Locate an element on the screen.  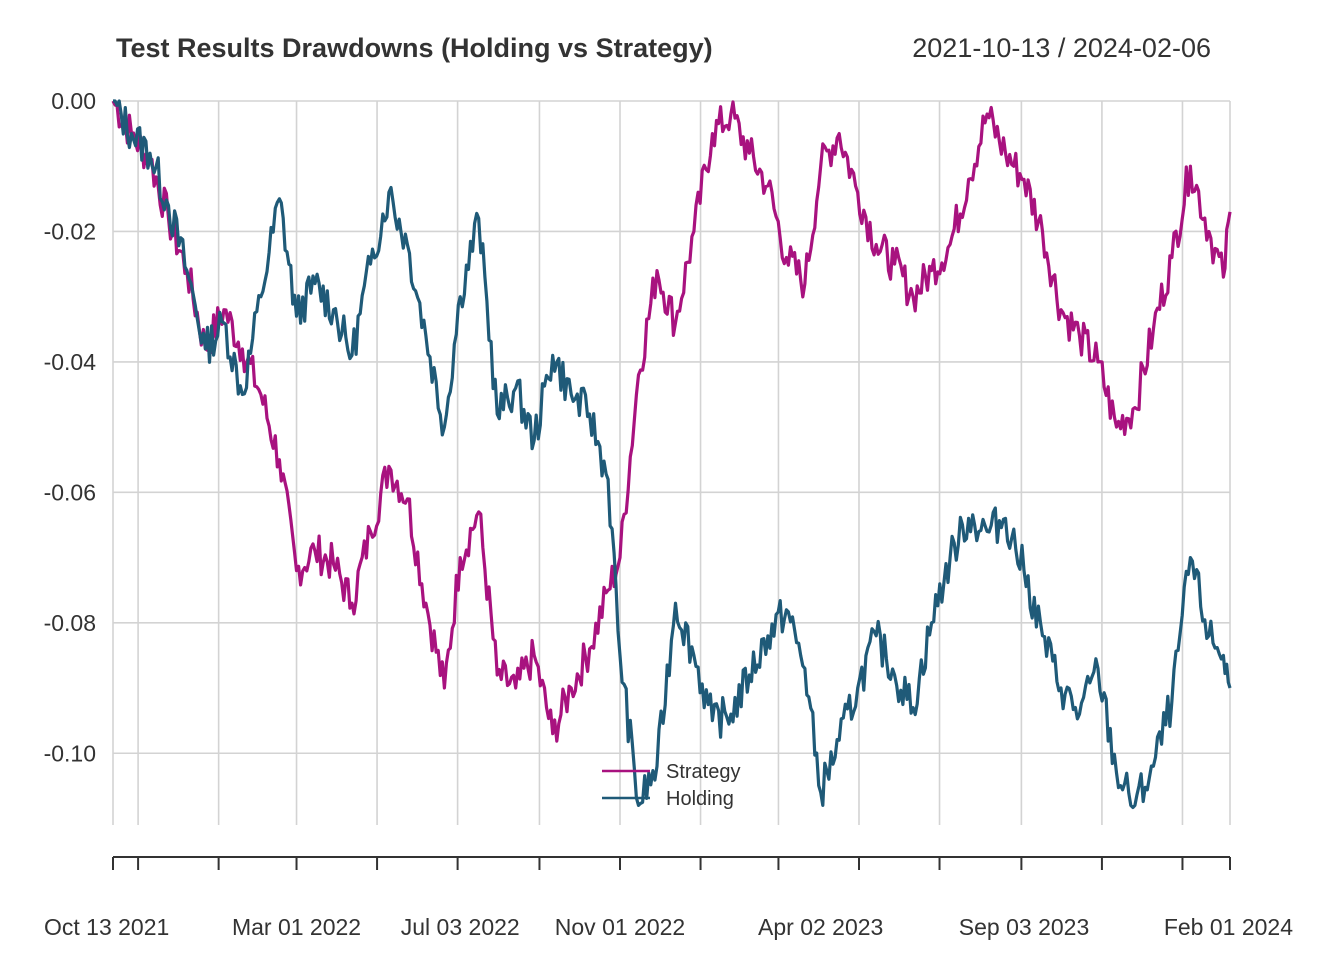
x-axis is located at coordinates (671, 863).